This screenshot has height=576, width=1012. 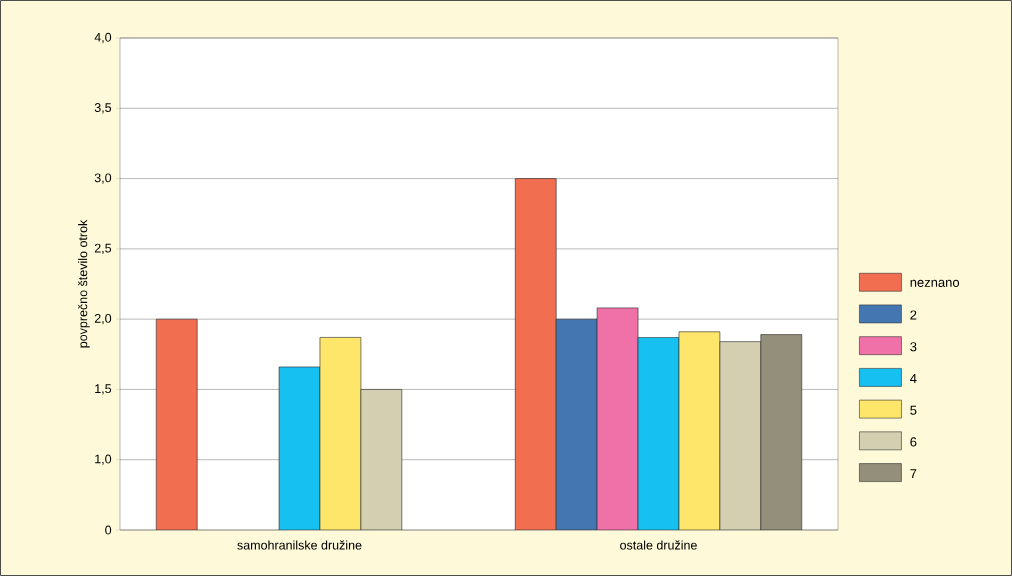 What do you see at coordinates (103, 389) in the screenshot?
I see `y-tick-label: 1,5` at bounding box center [103, 389].